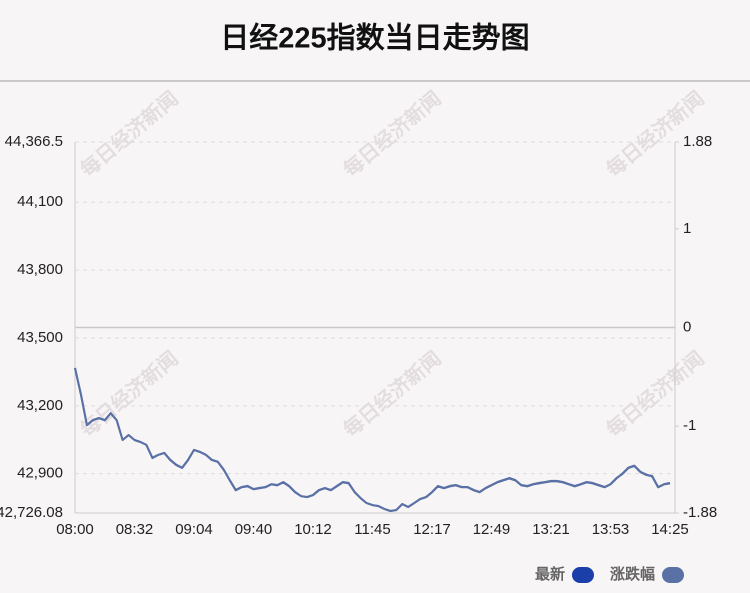 The height and width of the screenshot is (593, 750). Describe the element at coordinates (31, 512) in the screenshot. I see `y-tick-label: 42,726.08` at that location.